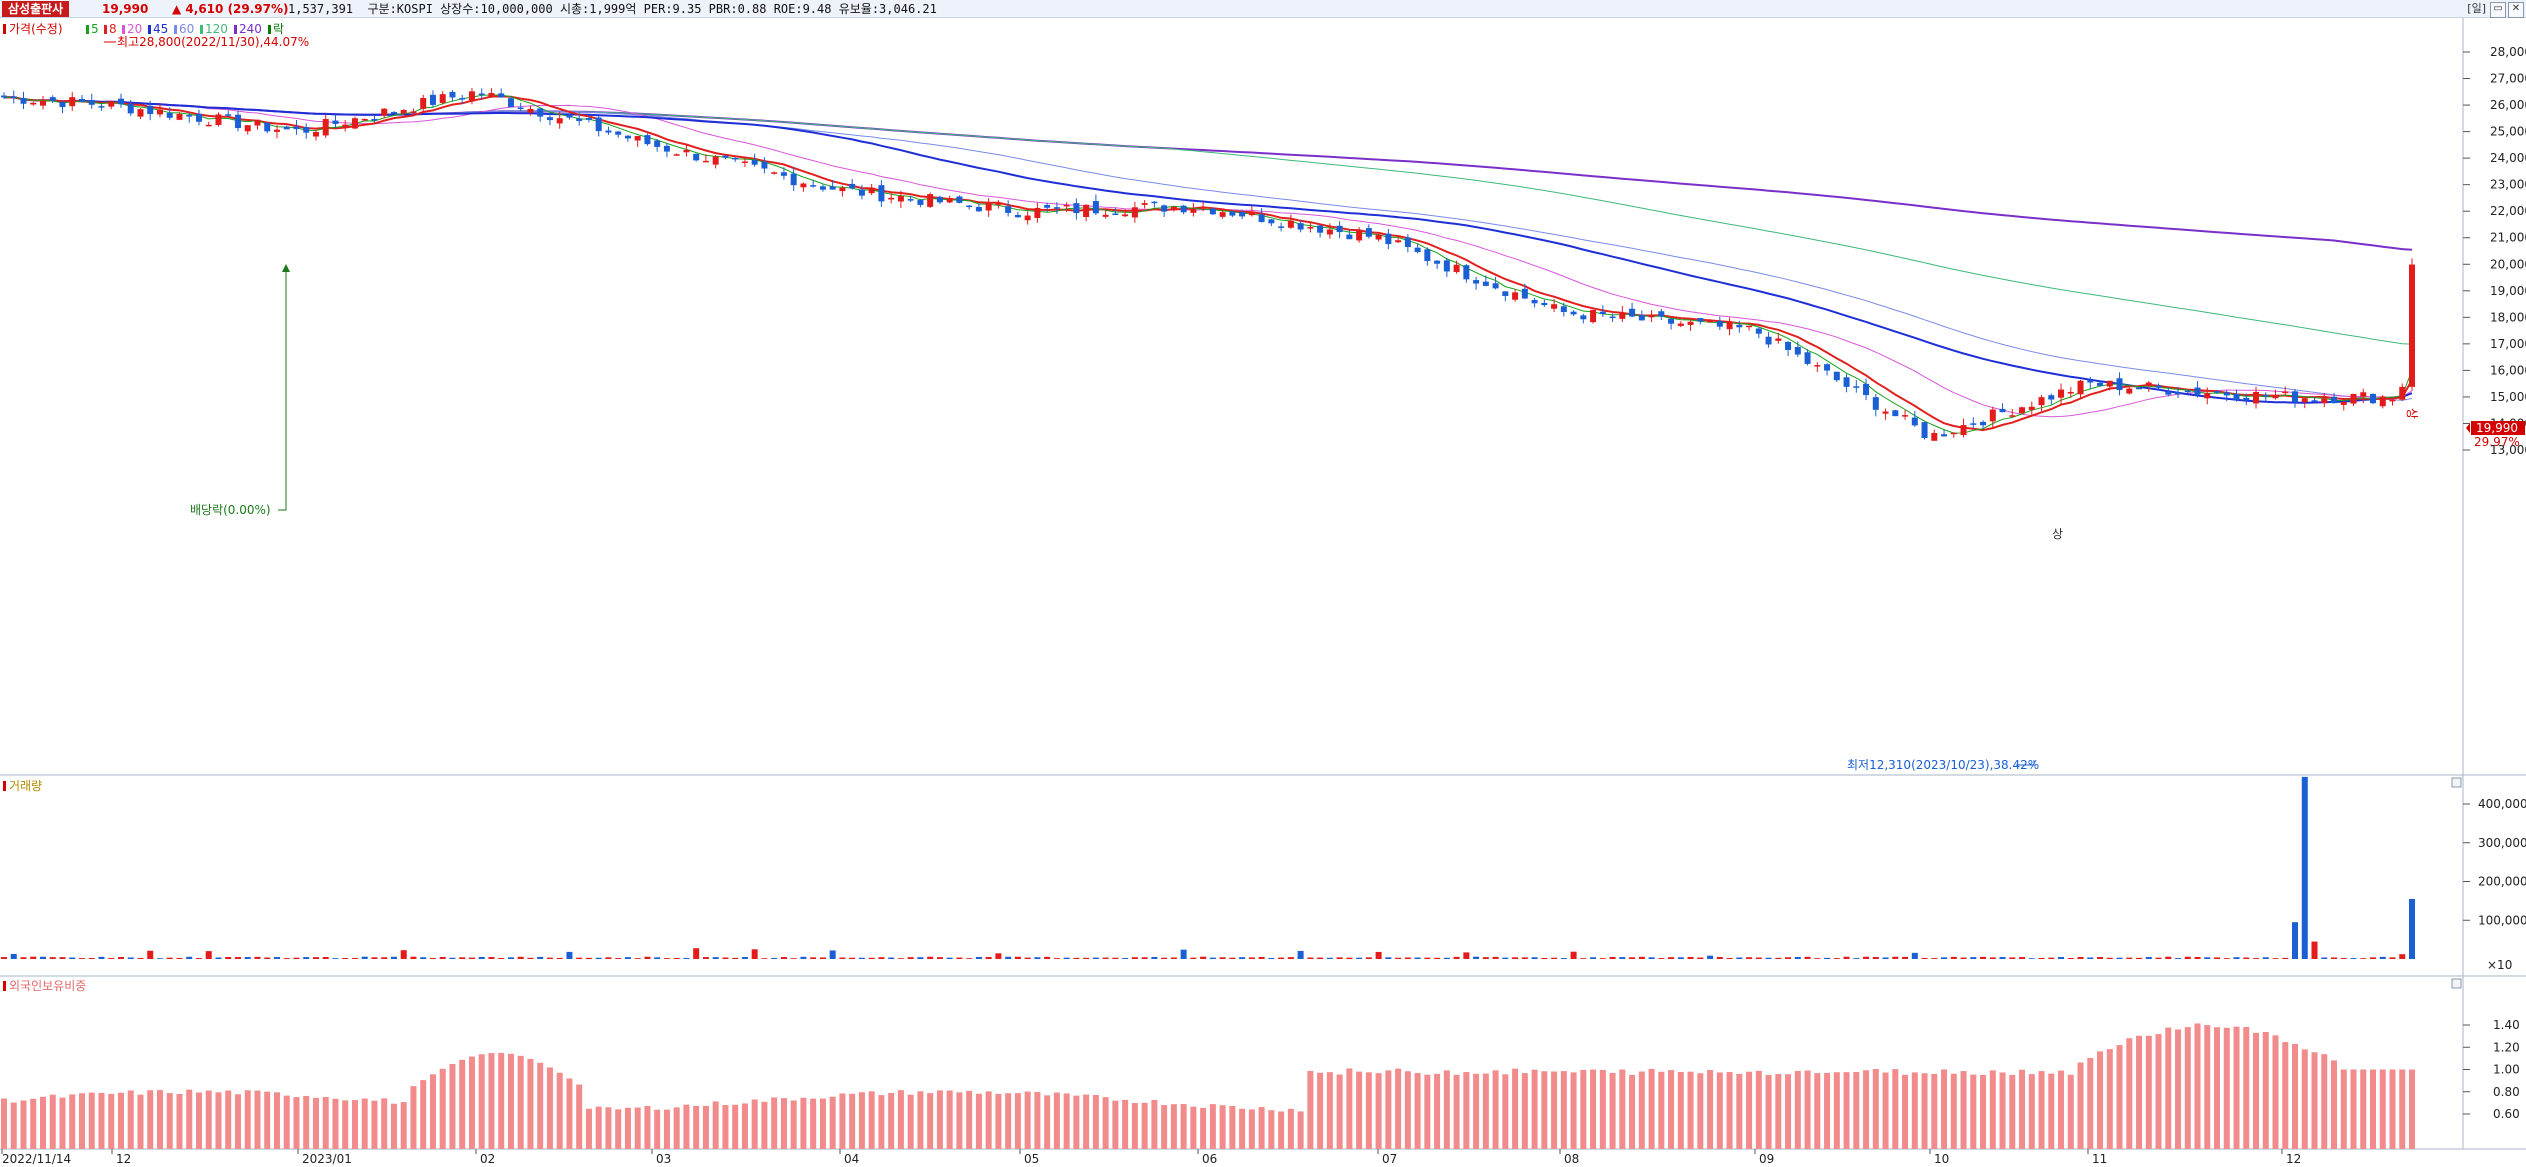 This screenshot has height=1167, width=2526. I want to click on x-axis-label: 10, so click(1941, 1159).